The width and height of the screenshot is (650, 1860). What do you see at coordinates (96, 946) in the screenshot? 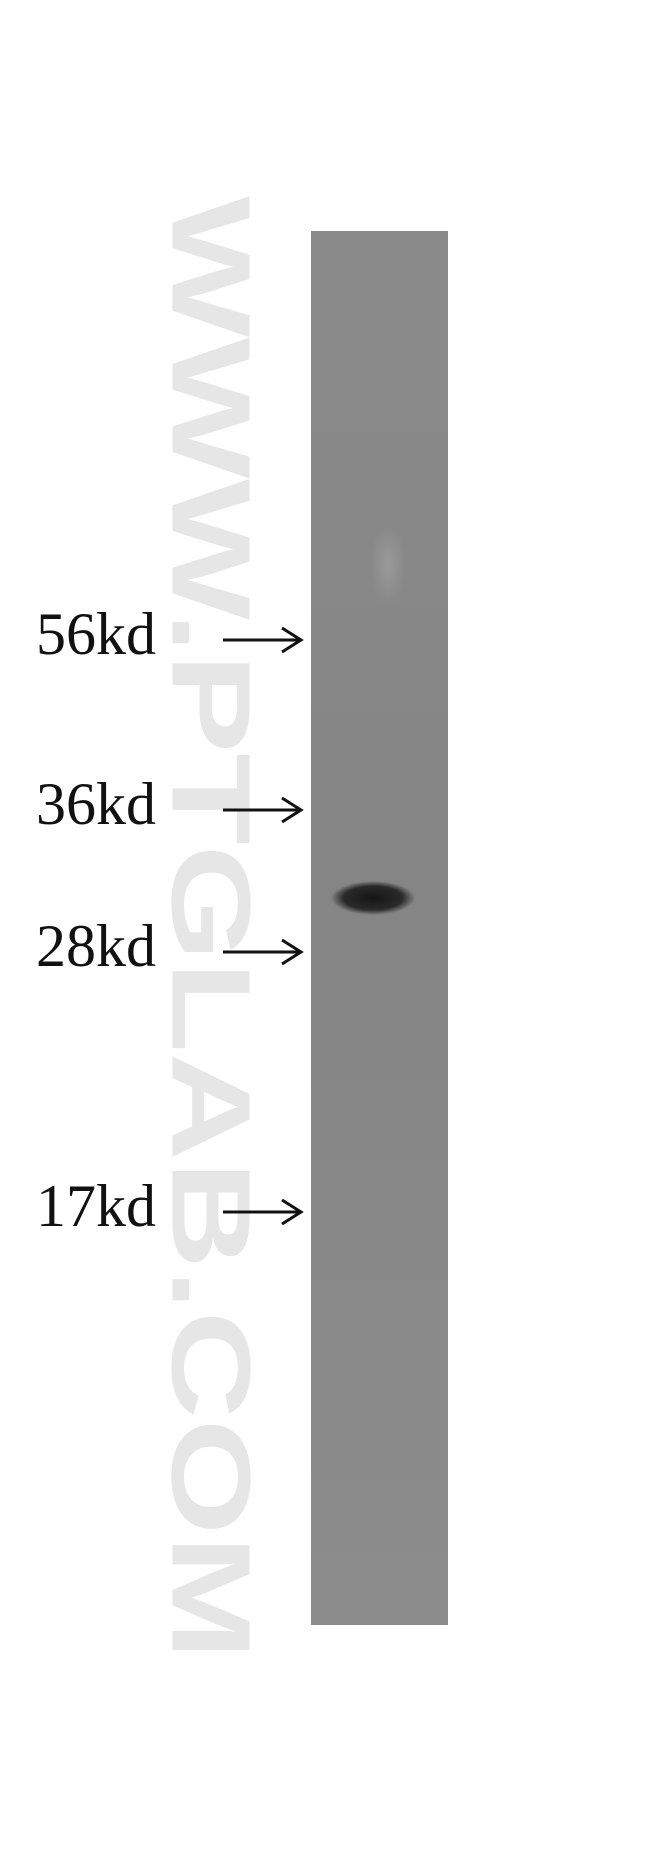
I see `marker-label: 28kd` at bounding box center [96, 946].